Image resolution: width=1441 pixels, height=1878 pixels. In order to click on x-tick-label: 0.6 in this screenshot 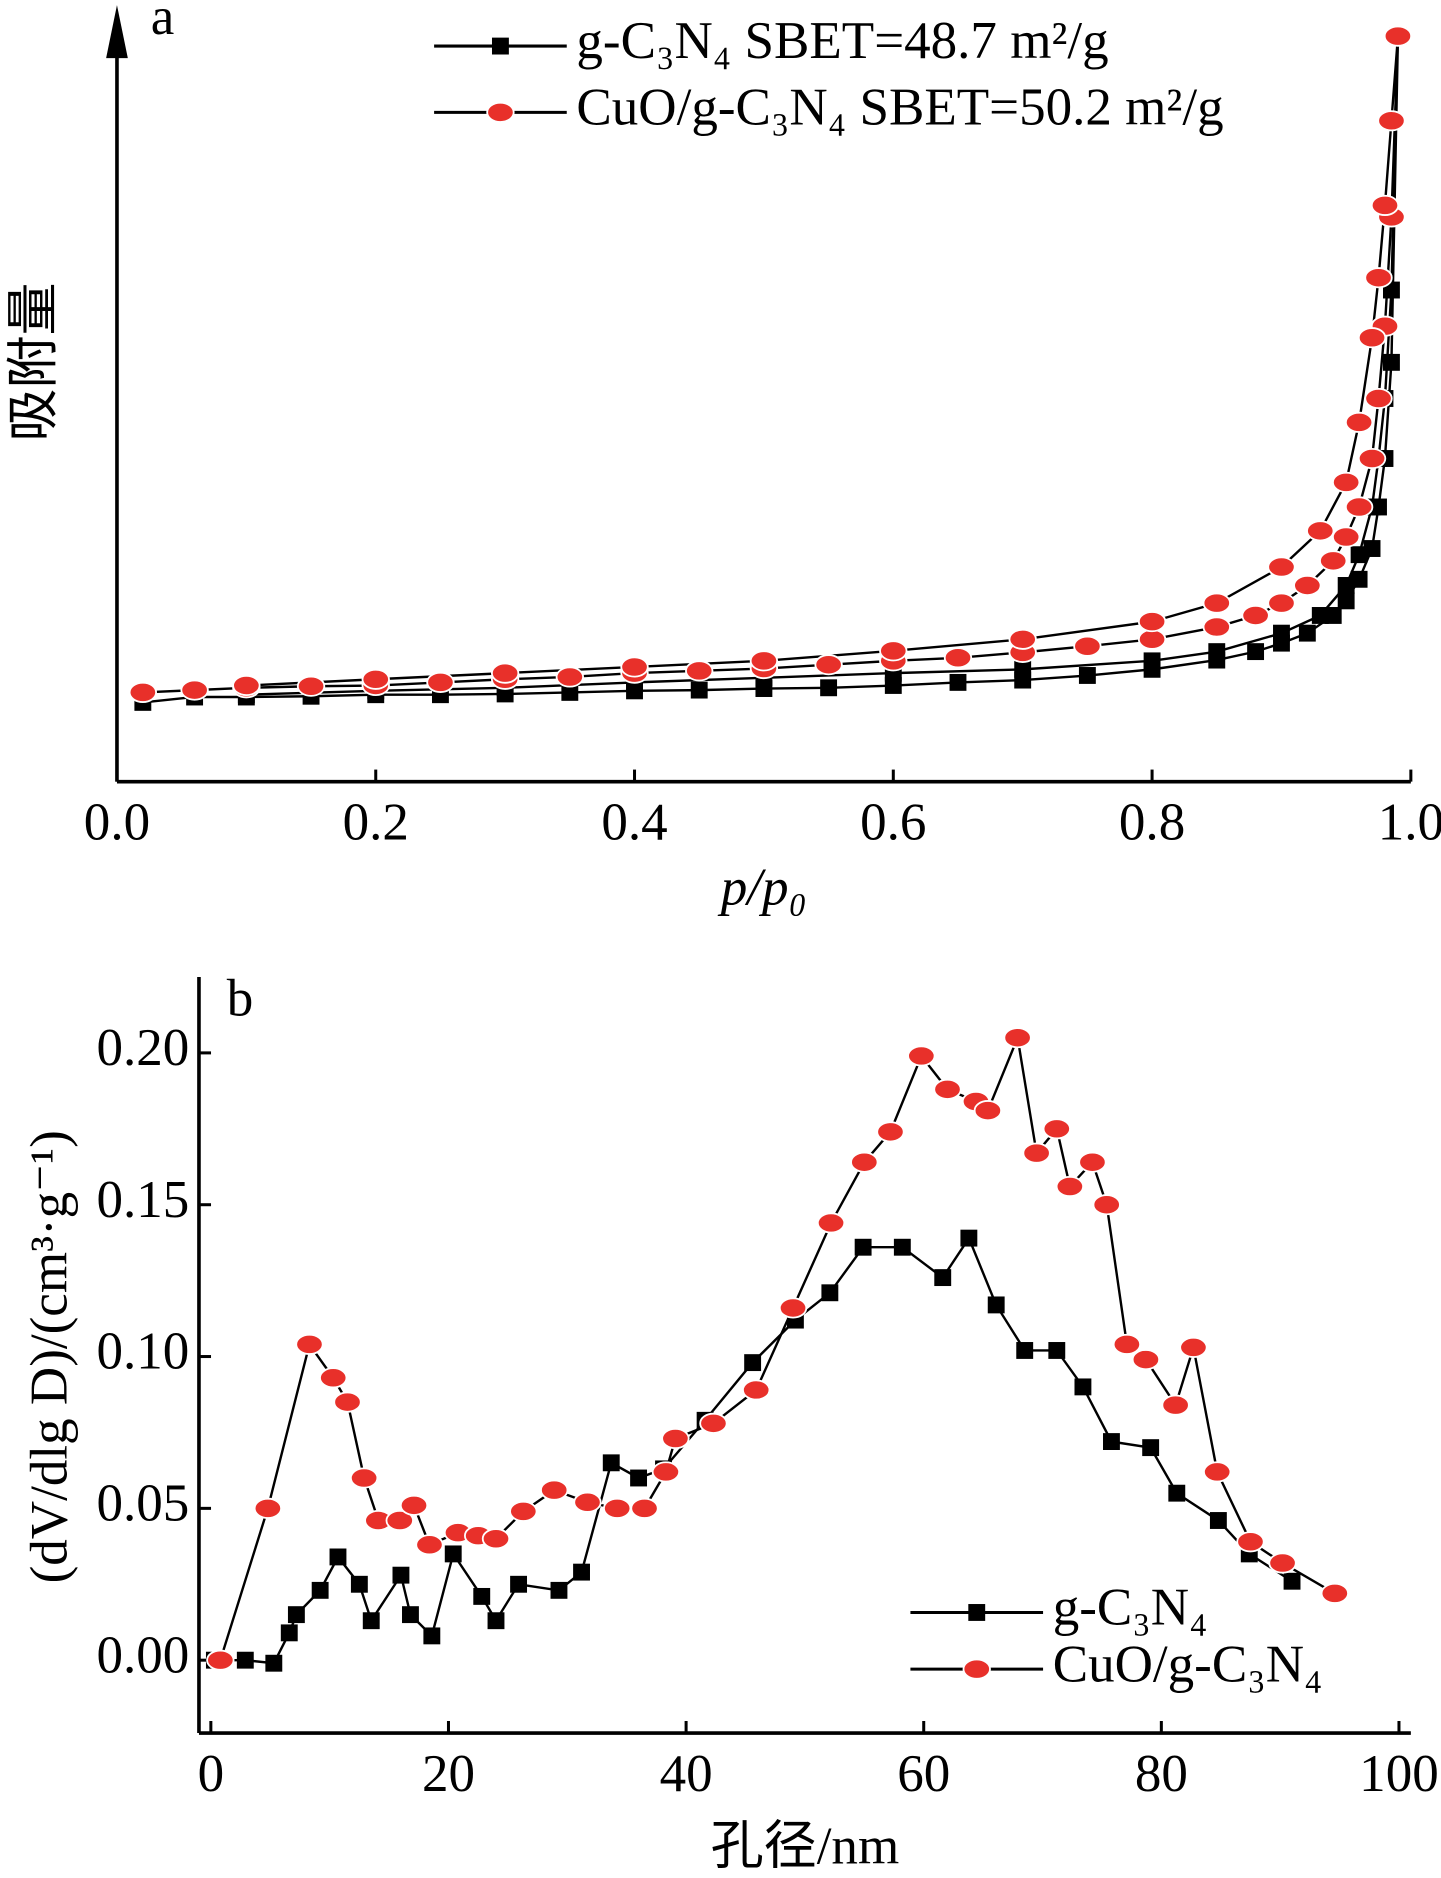, I will do `click(893, 823)`.